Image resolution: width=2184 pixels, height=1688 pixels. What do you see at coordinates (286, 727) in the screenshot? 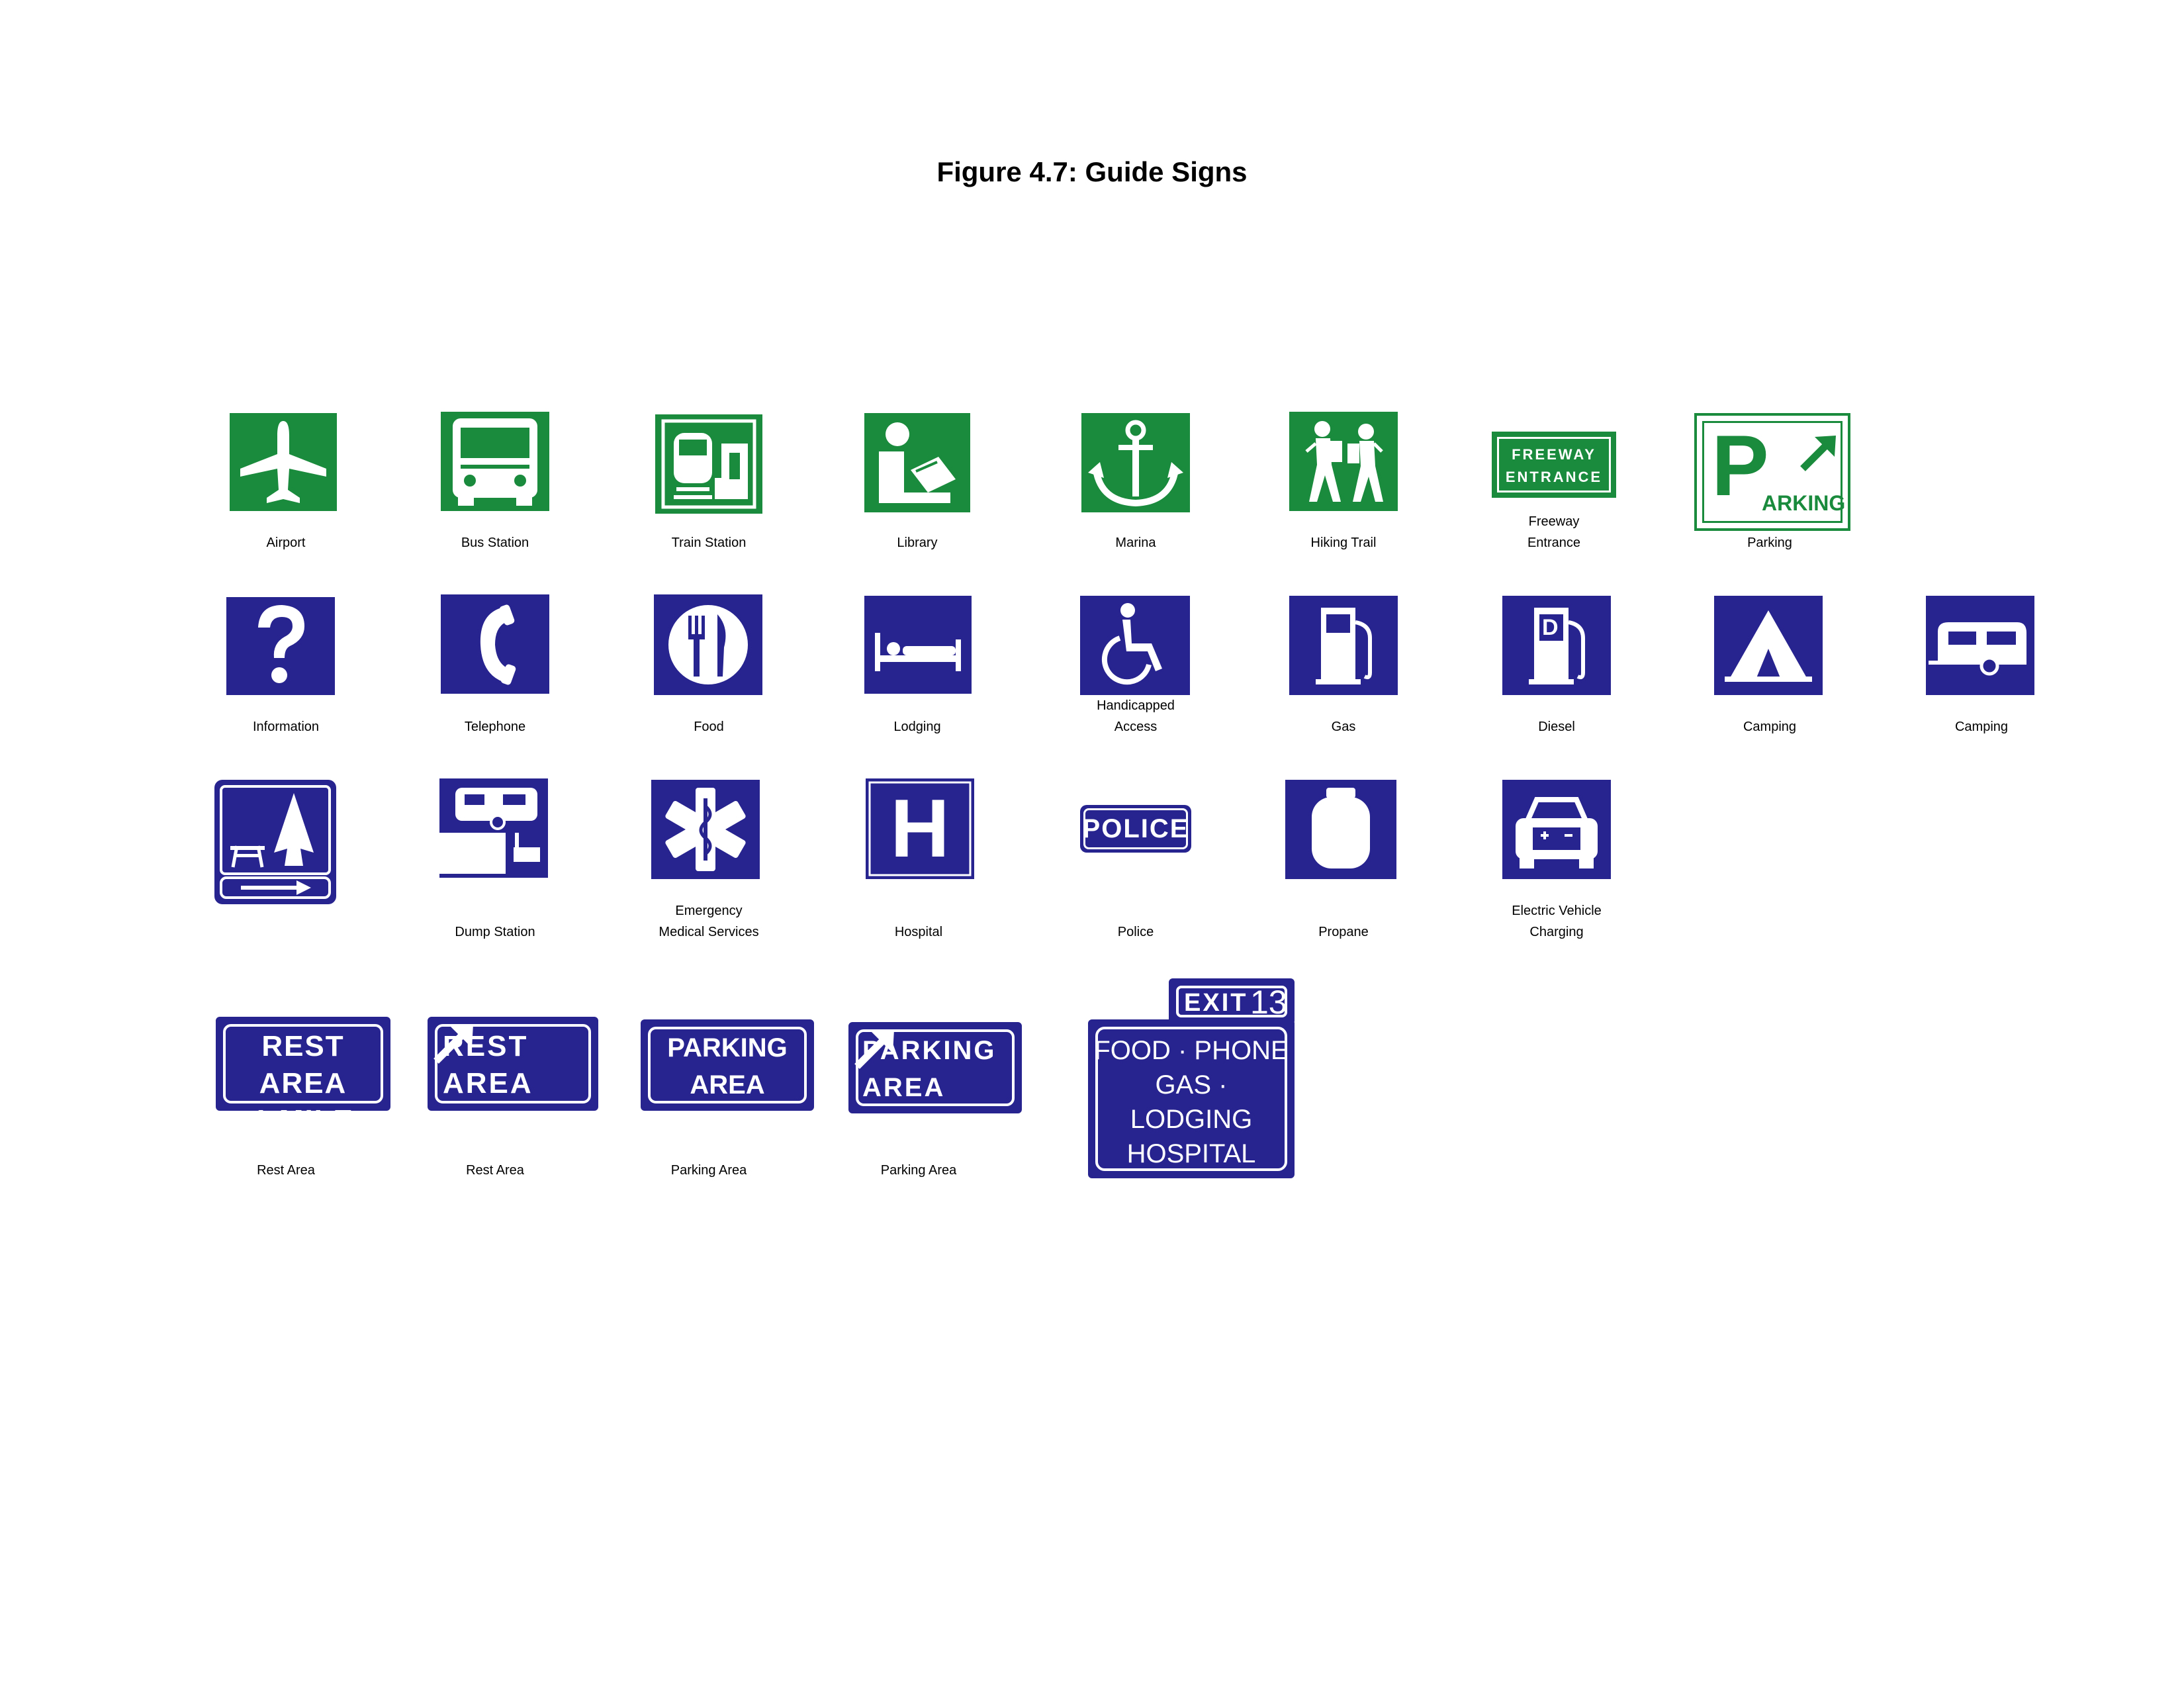
I see `caption-information: Information` at bounding box center [286, 727].